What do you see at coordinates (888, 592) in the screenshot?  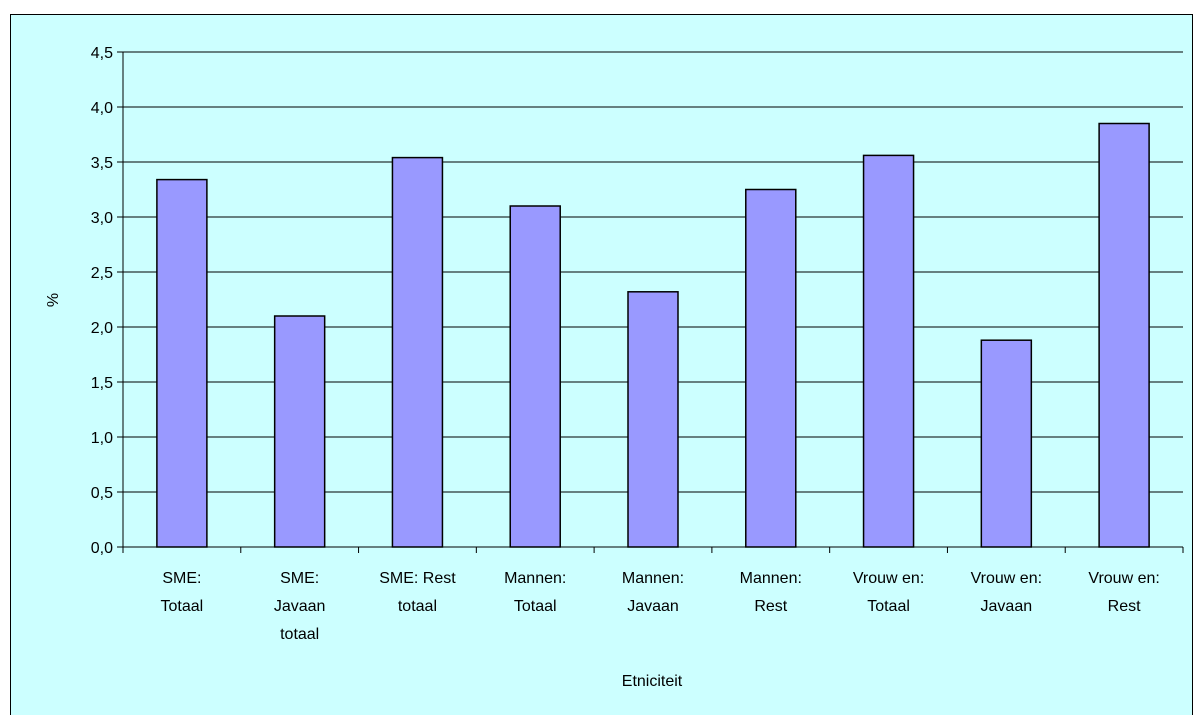 I see `x-tick-label: Vrouw en: Totaal` at bounding box center [888, 592].